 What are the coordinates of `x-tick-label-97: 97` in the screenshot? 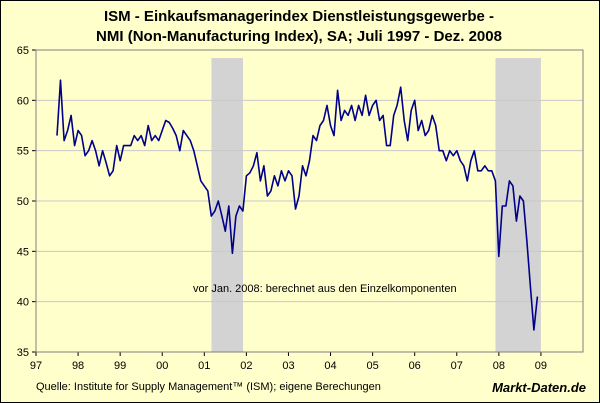 It's located at (36, 366).